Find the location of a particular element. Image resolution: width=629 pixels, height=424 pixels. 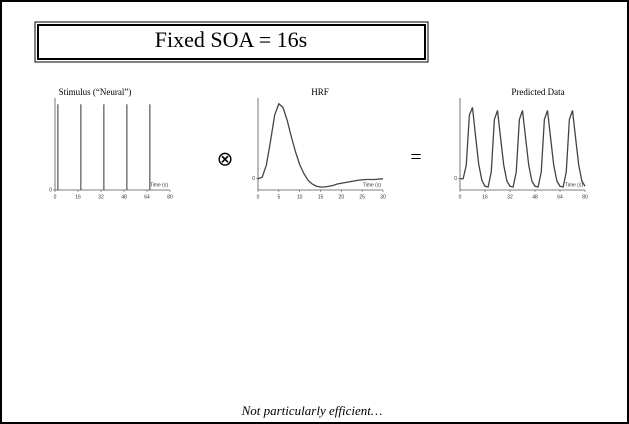

title-box-inner is located at coordinates (231, 42).